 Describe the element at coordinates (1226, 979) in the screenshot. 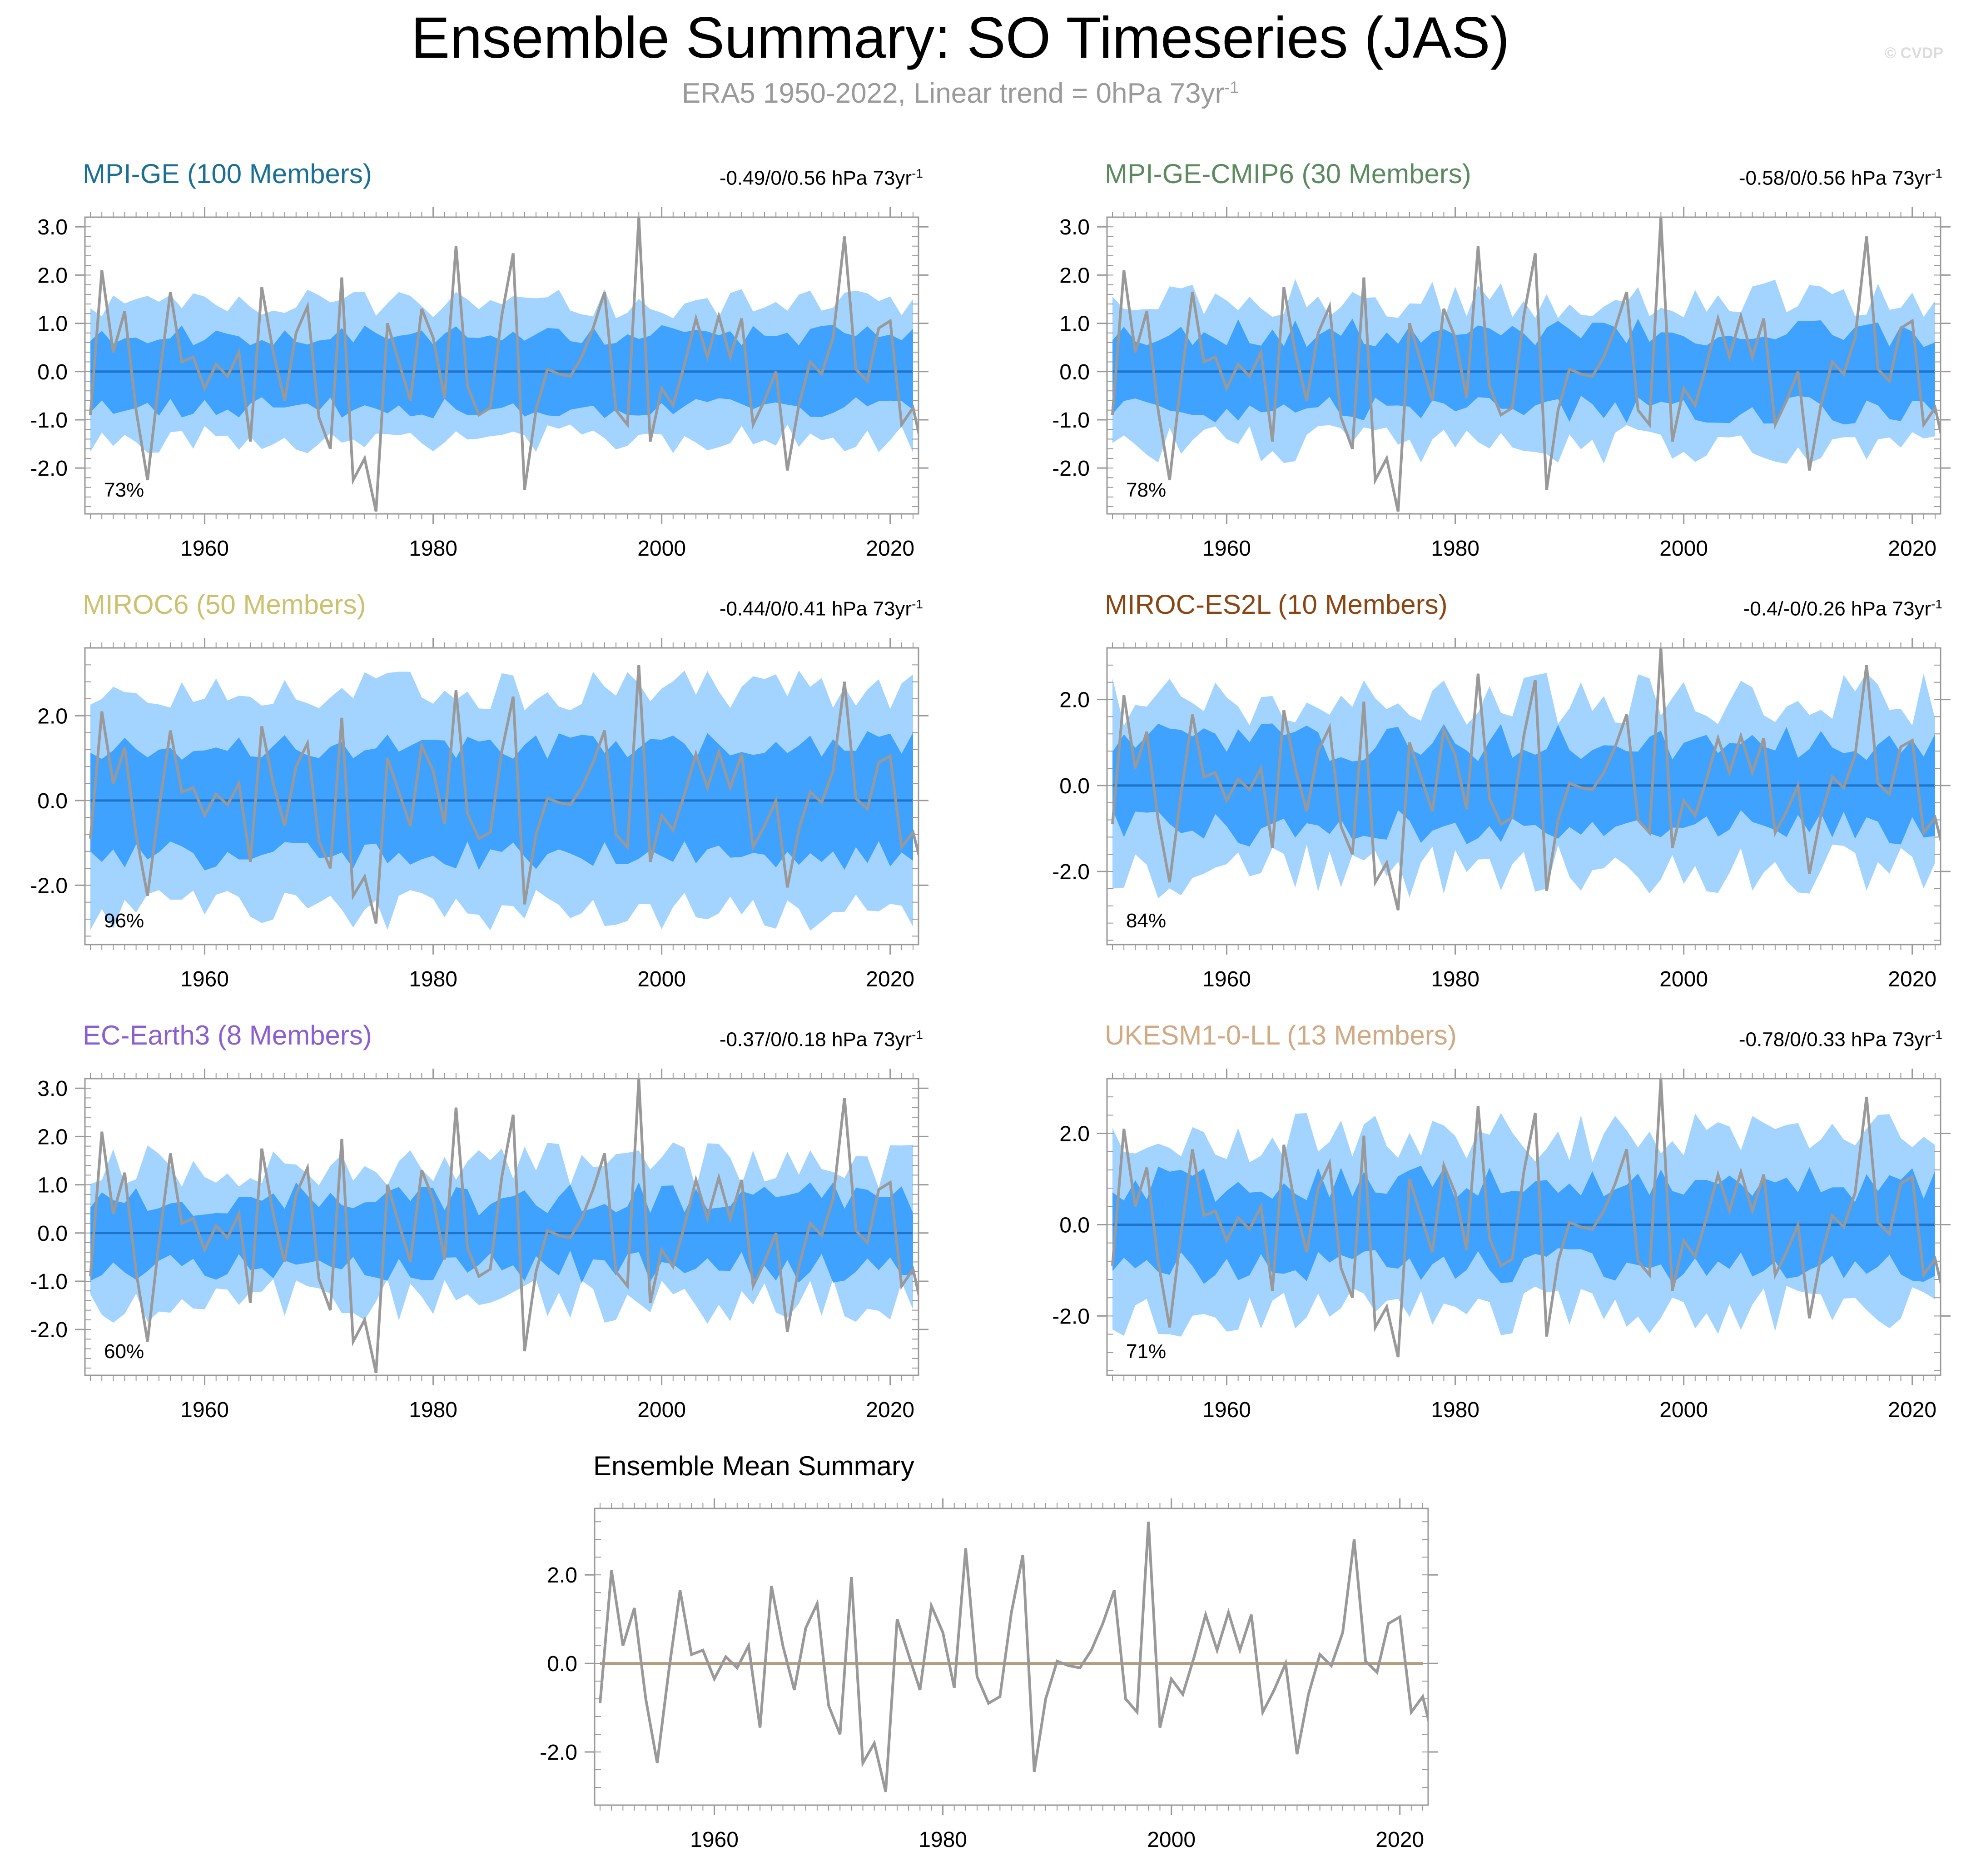

I see `miroc-es2l-xtick-label: 1960` at that location.